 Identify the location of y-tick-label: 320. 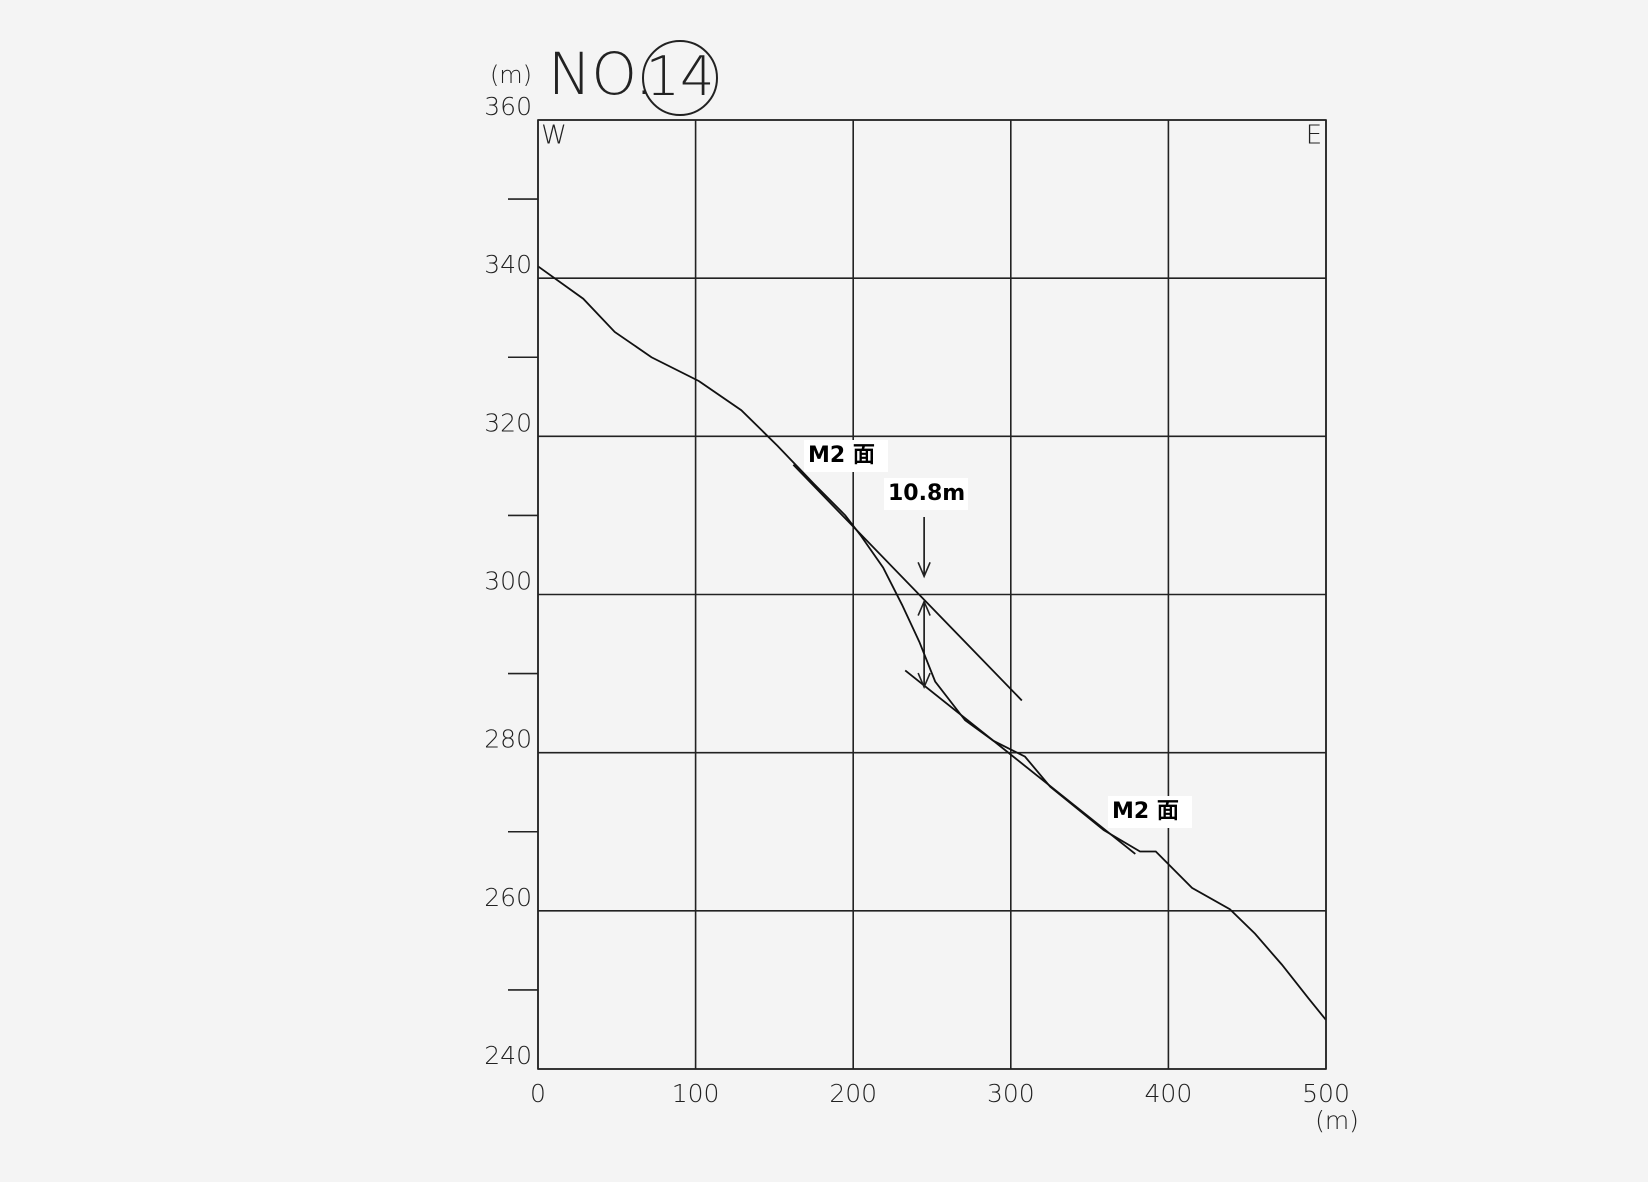
(508, 422).